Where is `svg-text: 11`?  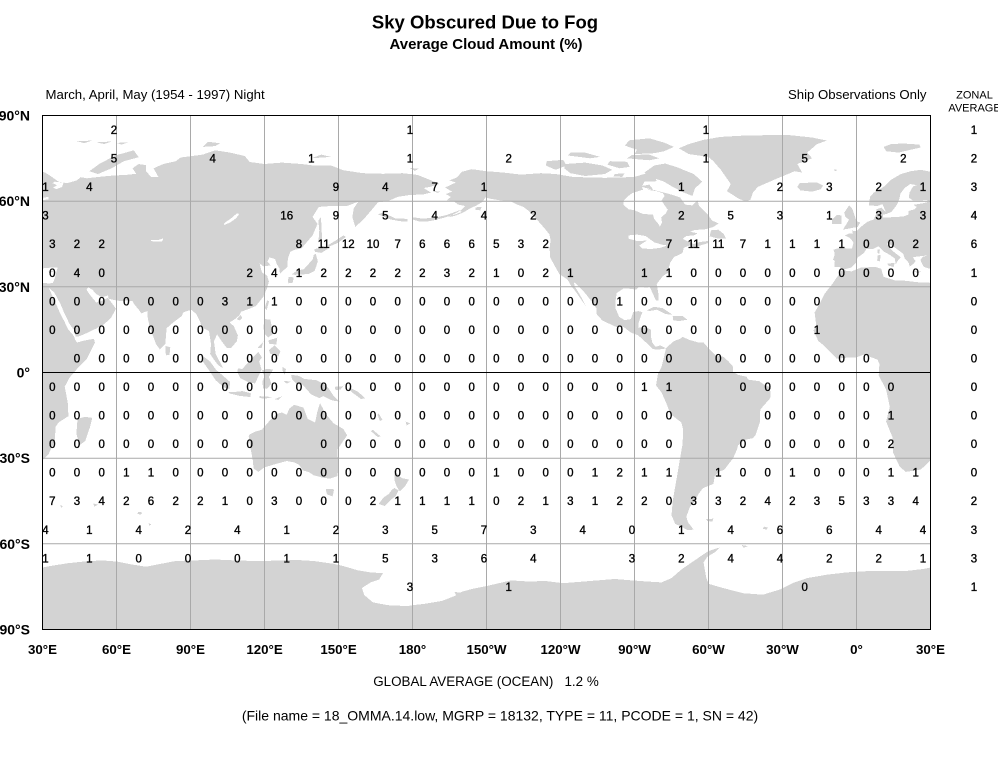
svg-text: 11 is located at coordinates (324, 245).